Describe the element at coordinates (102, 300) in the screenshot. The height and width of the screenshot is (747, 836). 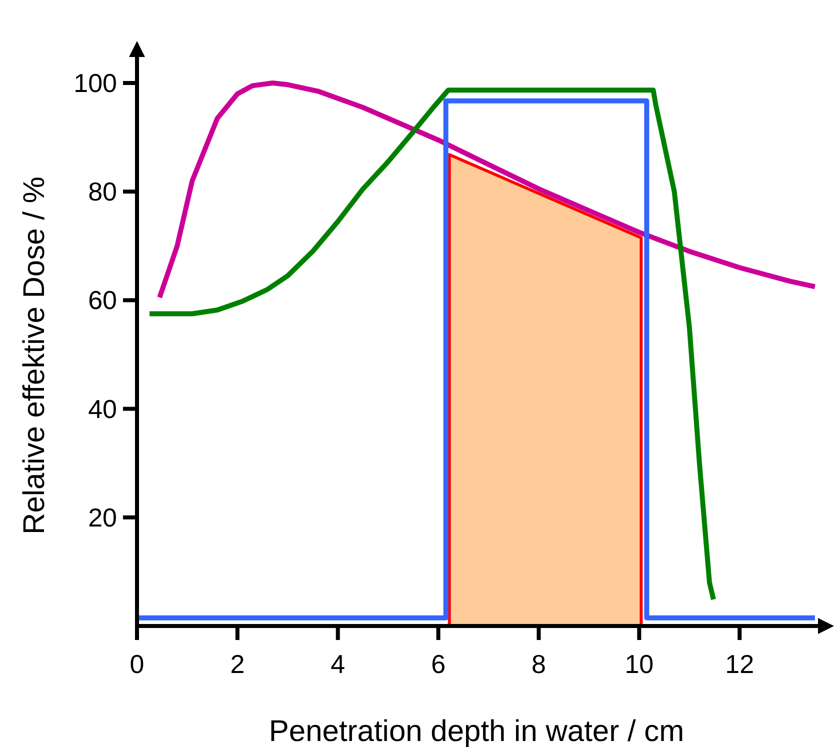
I see `y-tick-label: 60` at that location.